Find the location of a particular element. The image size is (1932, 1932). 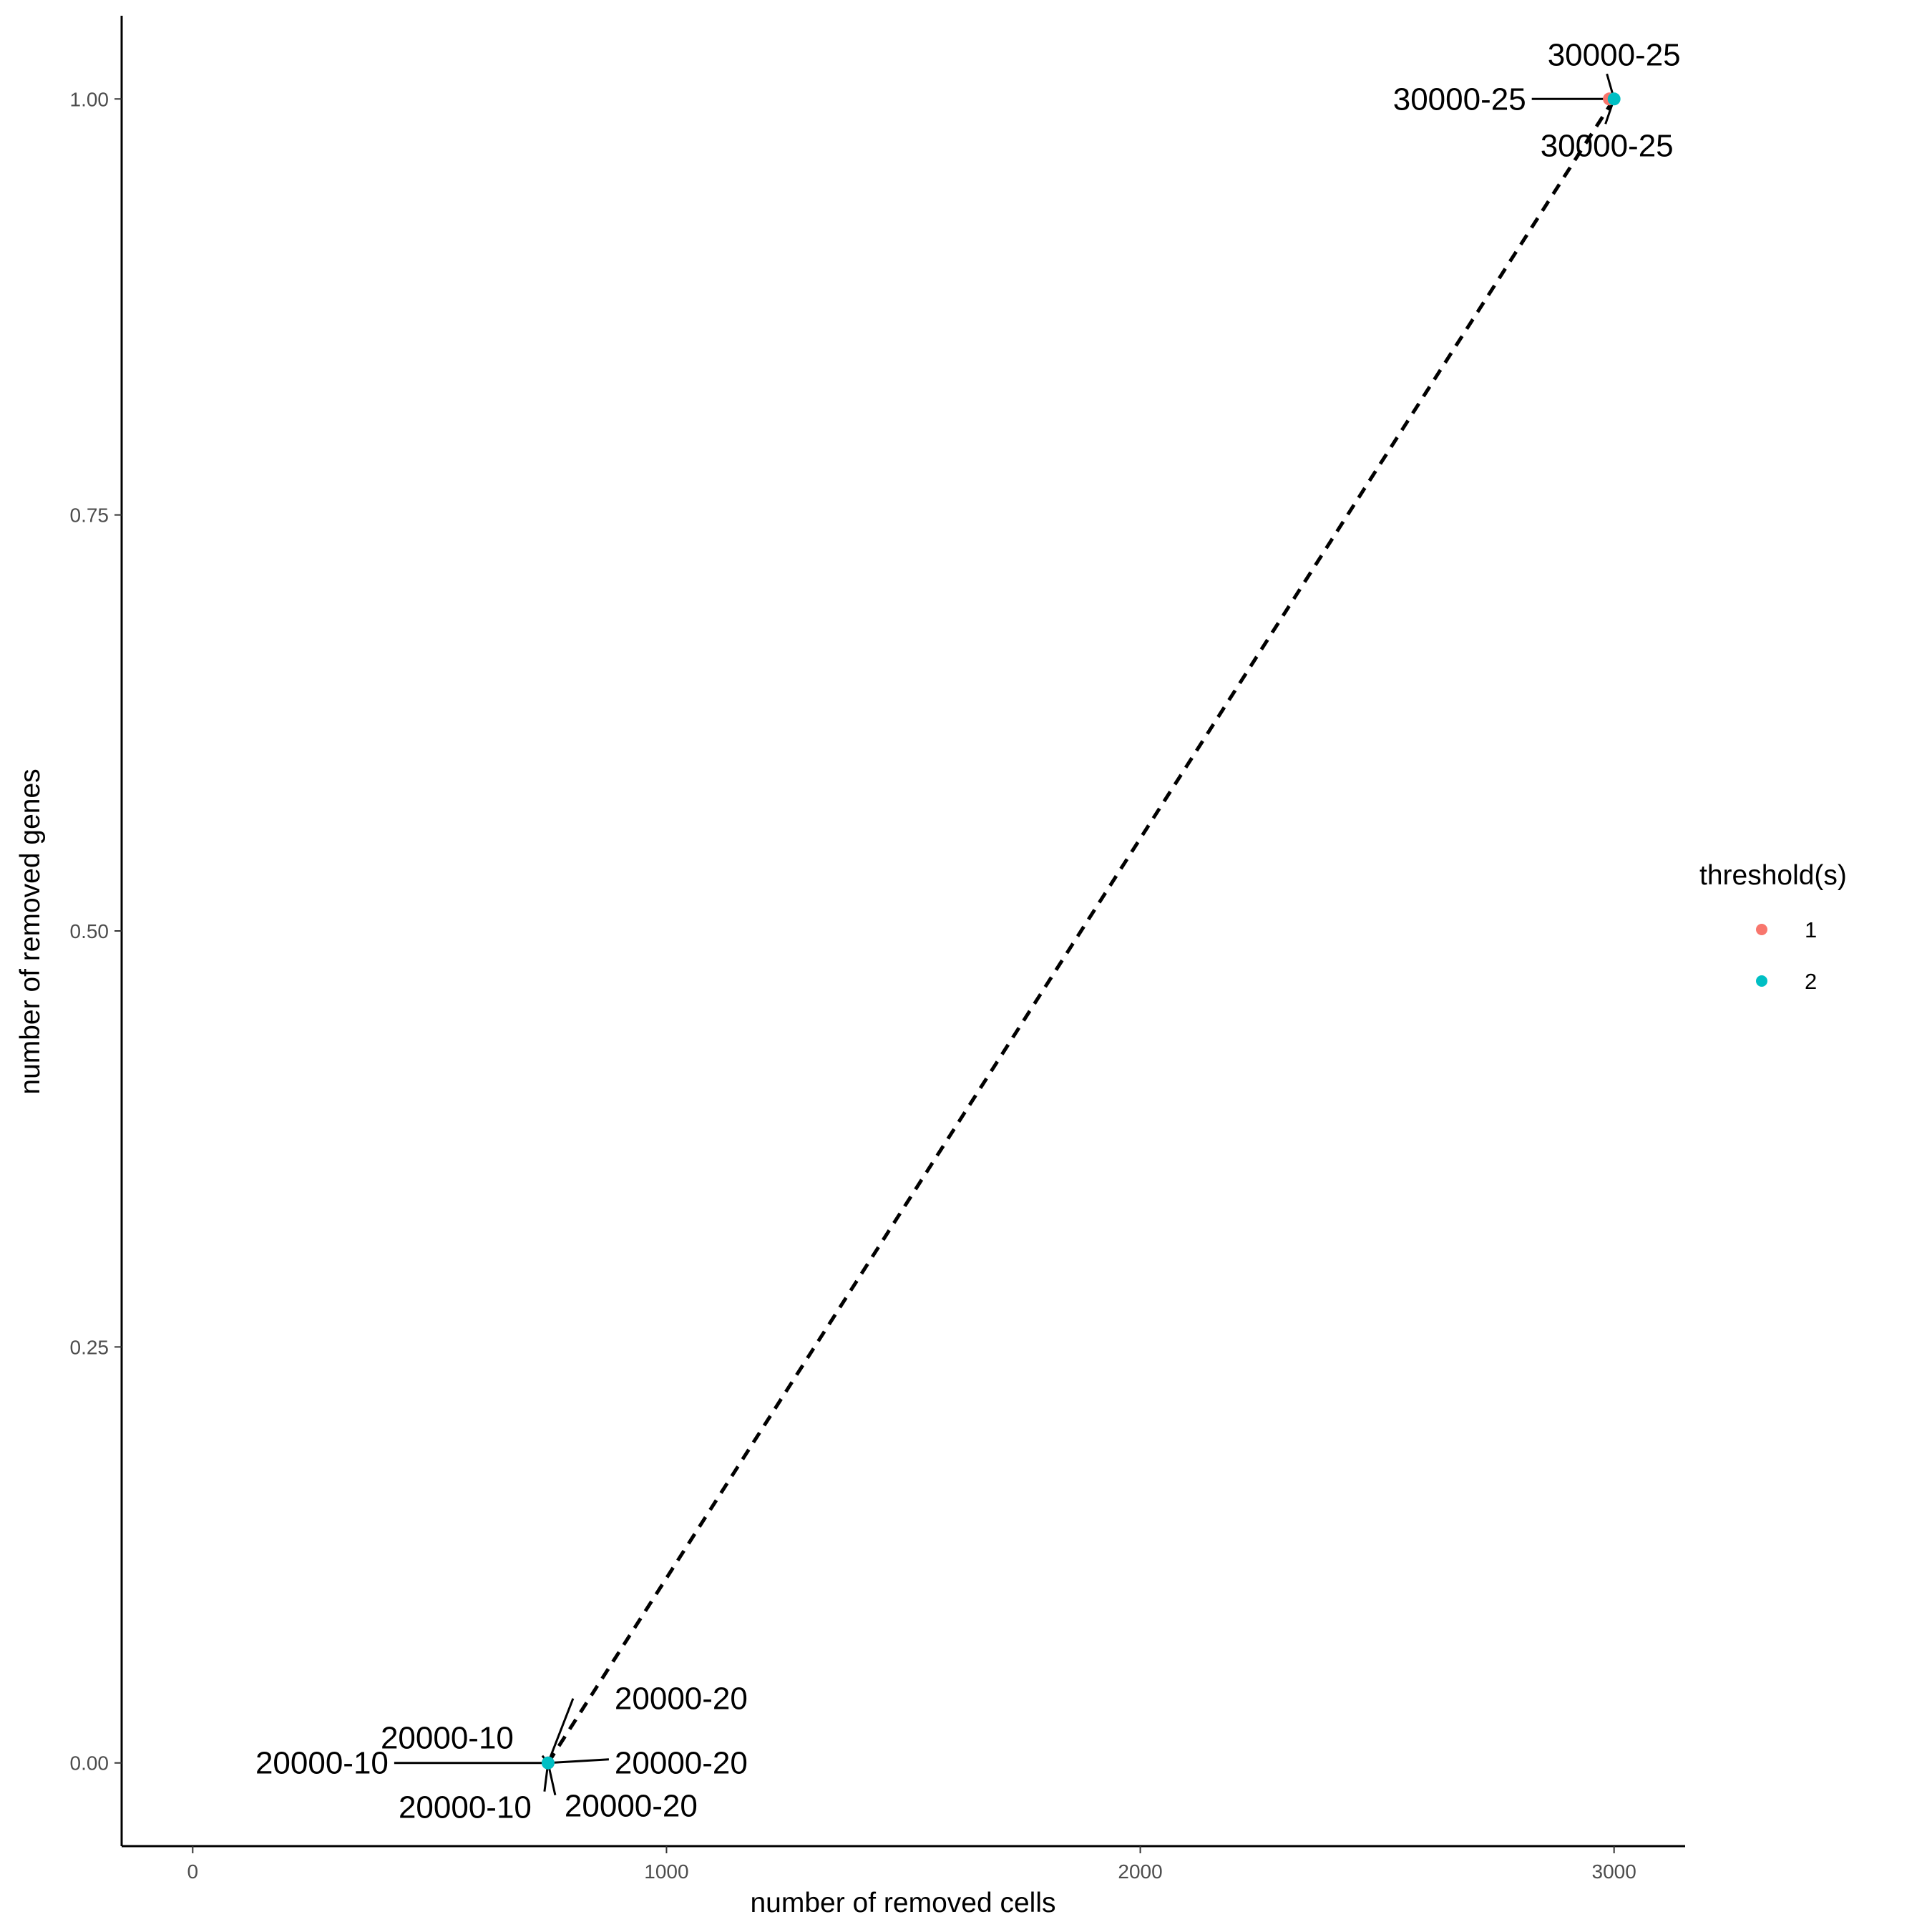

x-tick-label: 0 is located at coordinates (193, 1871).